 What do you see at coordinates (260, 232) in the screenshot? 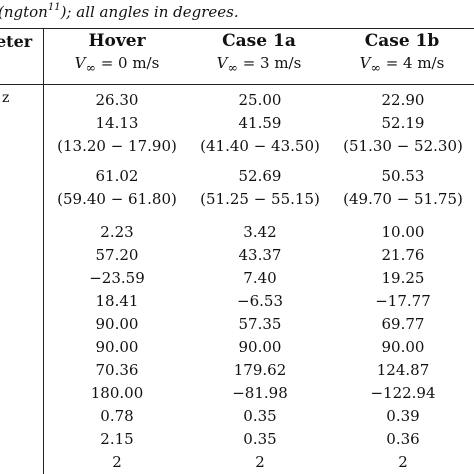
I see `table-cell: 3.42` at bounding box center [260, 232].